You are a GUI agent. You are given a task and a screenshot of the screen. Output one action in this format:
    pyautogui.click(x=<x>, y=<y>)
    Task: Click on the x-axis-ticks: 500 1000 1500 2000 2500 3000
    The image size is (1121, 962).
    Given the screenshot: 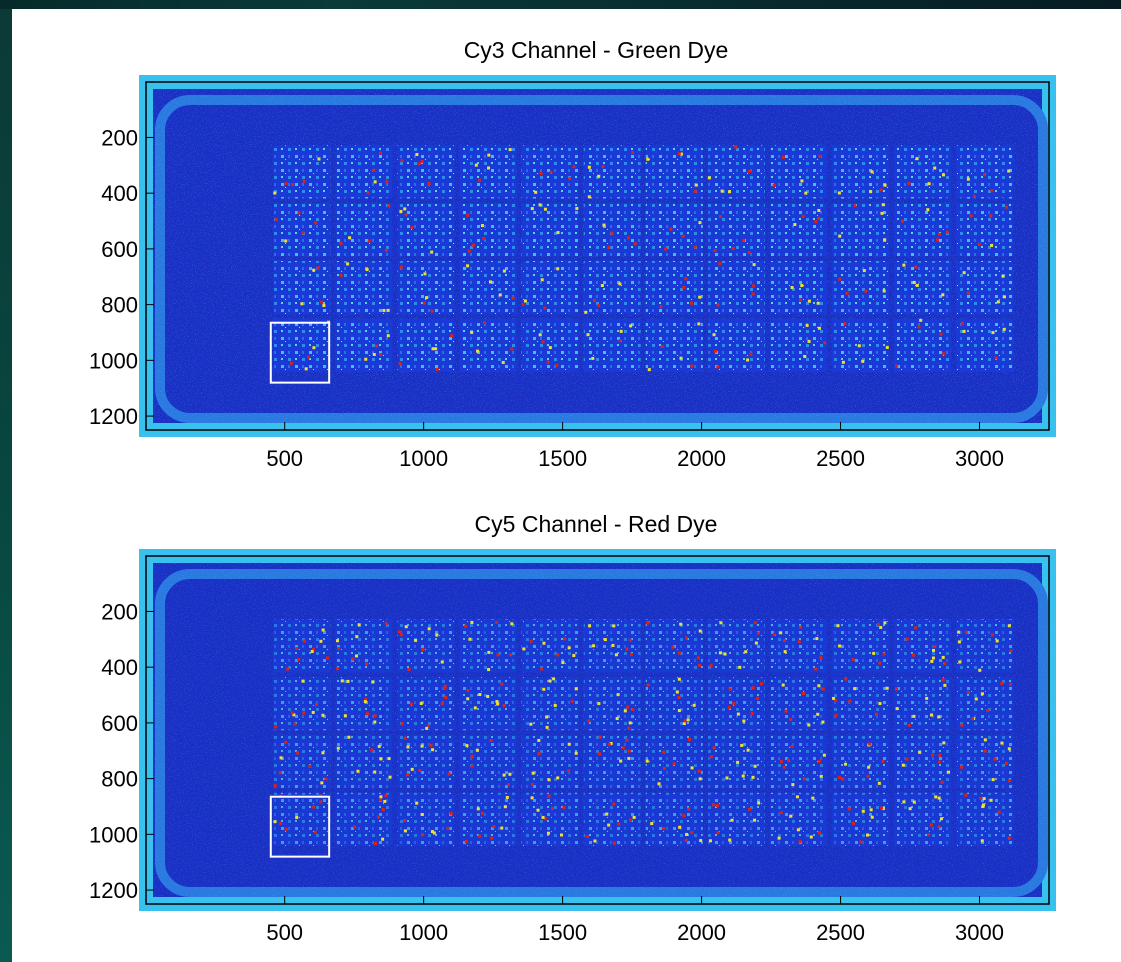 What is the action you would take?
    pyautogui.click(x=635, y=920)
    